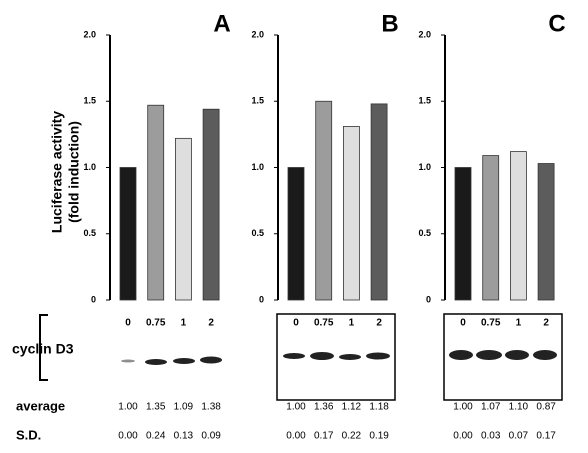 This screenshot has width=588, height=453. I want to click on panel-label: B, so click(389, 23).